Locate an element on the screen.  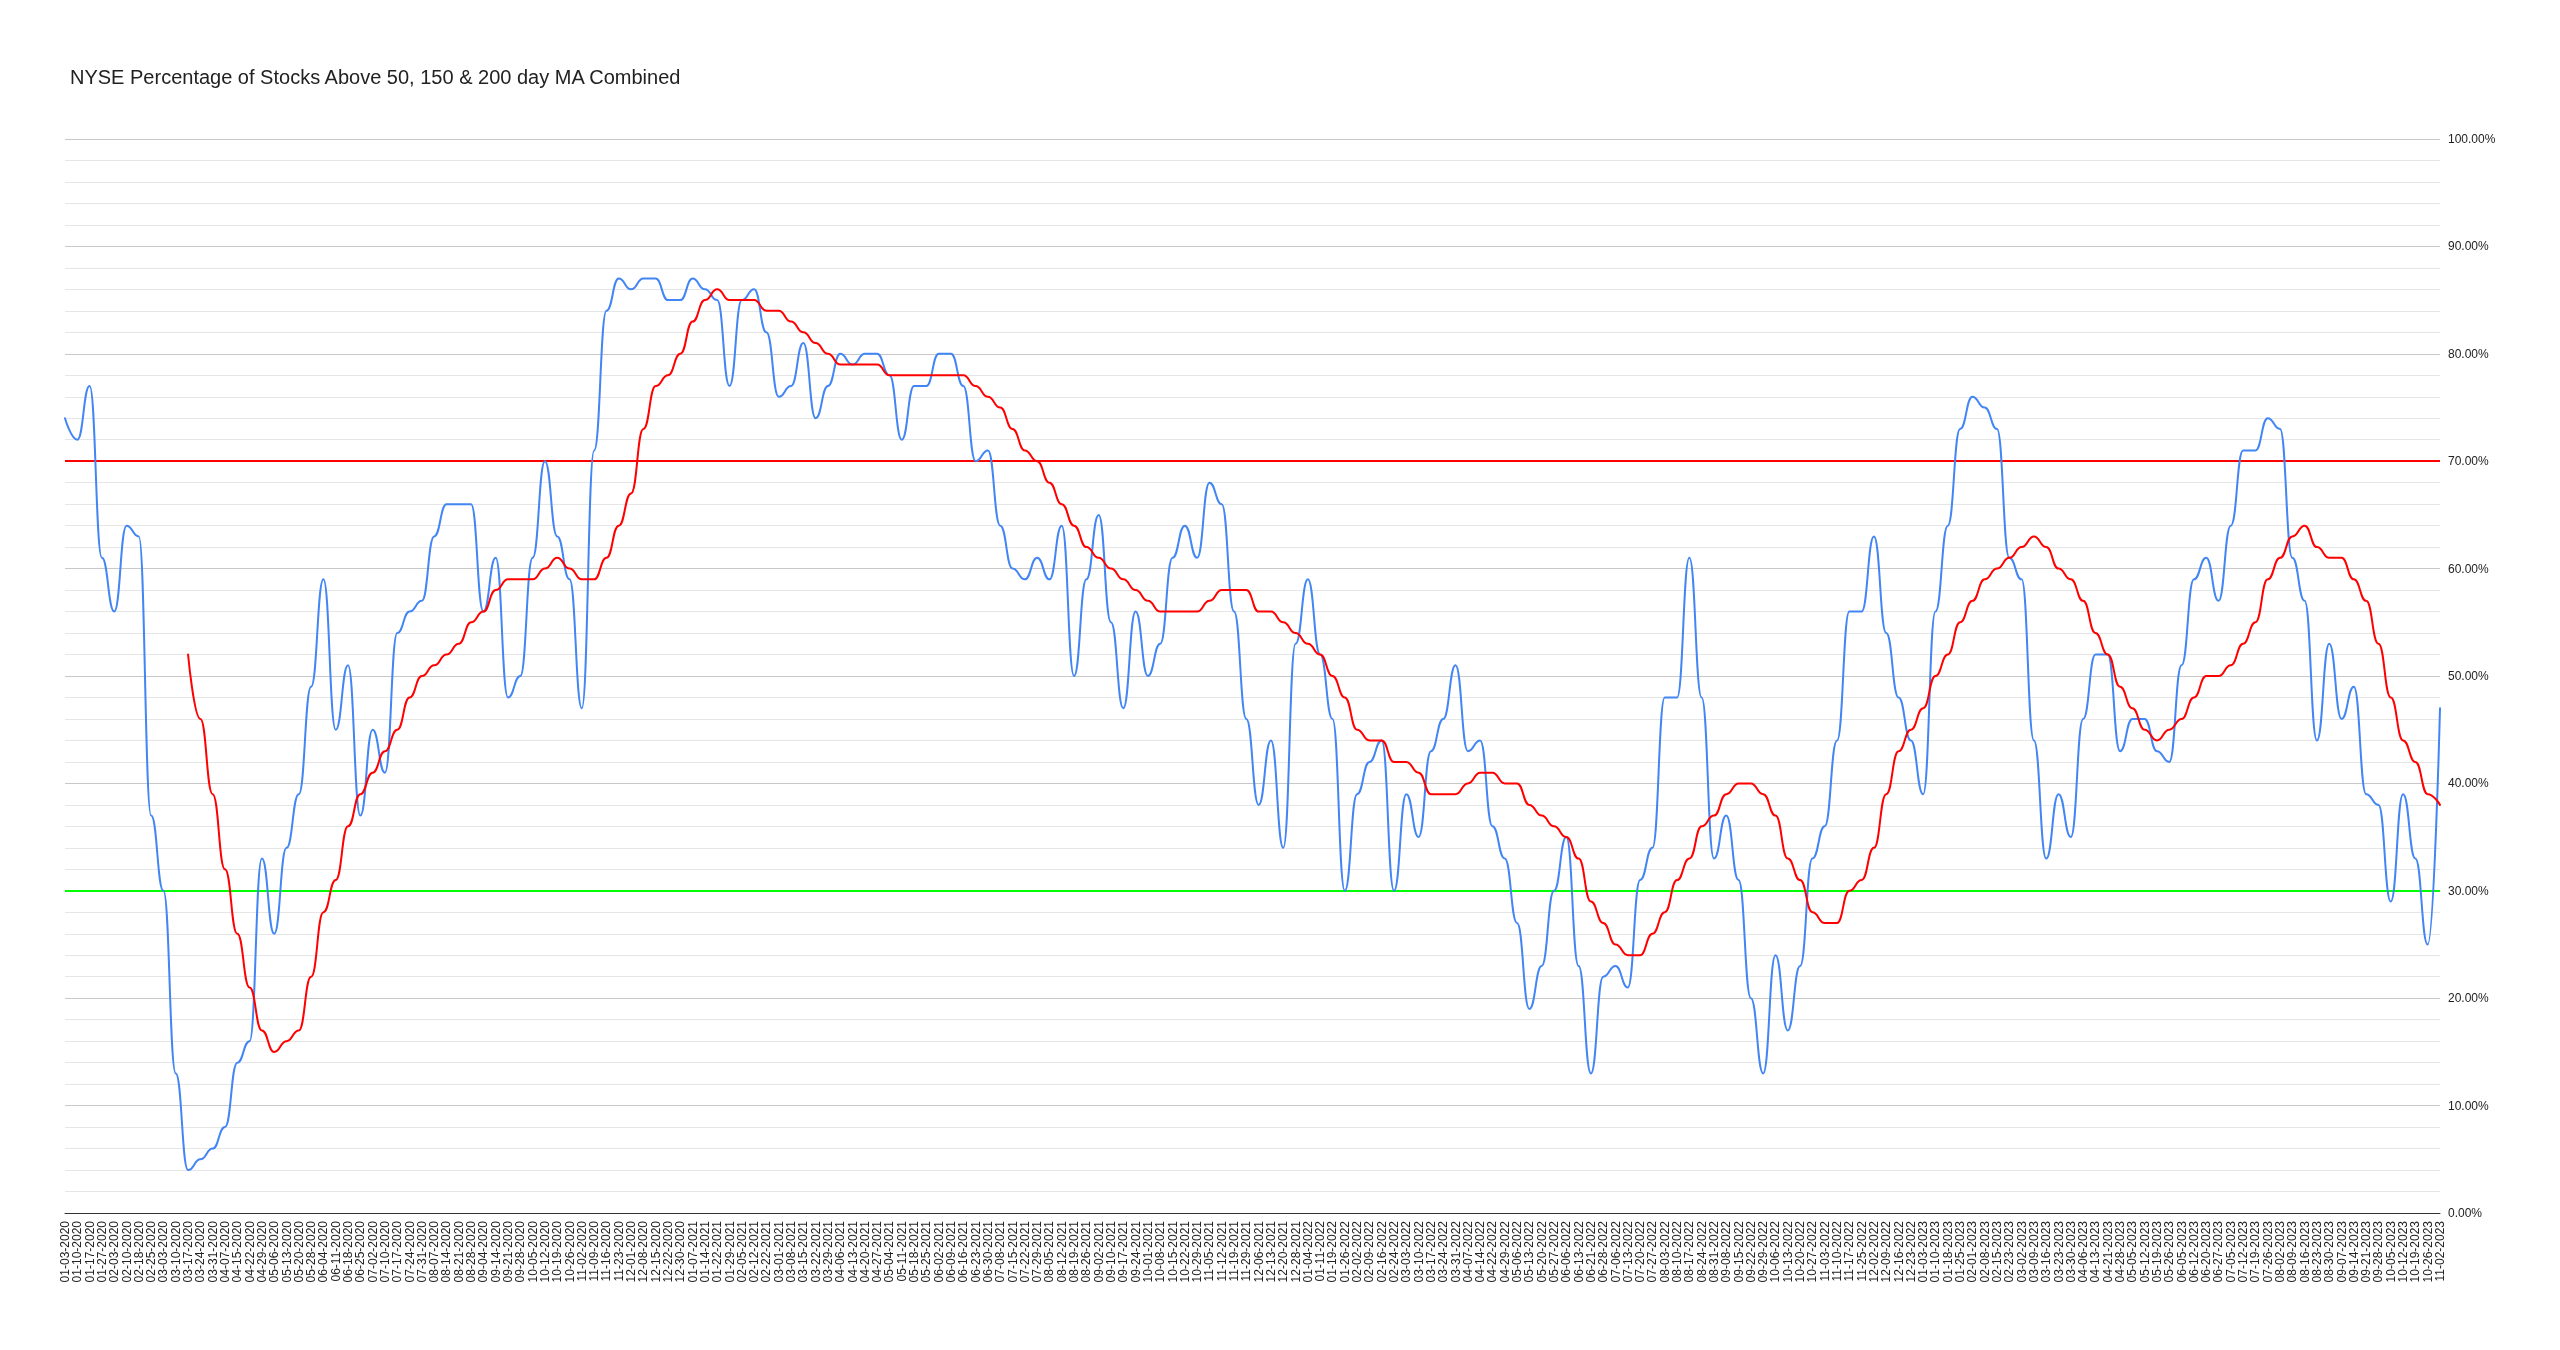
x-tick-label: 06-12-2023 is located at coordinates (2193, 1251).